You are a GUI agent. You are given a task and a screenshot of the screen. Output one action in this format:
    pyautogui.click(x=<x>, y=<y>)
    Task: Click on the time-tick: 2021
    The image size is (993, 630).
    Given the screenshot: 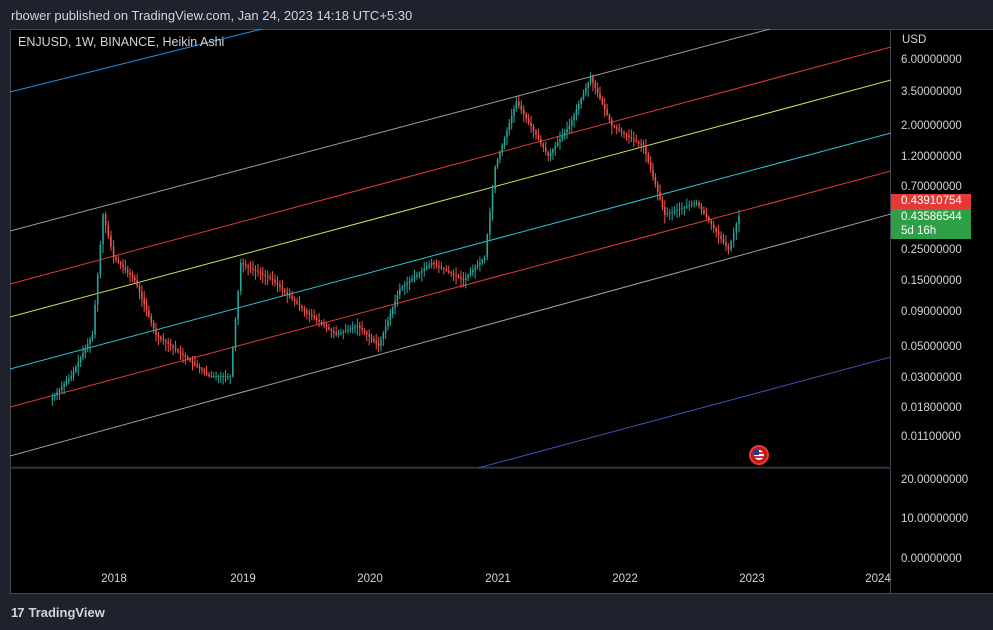 What is the action you would take?
    pyautogui.click(x=498, y=579)
    